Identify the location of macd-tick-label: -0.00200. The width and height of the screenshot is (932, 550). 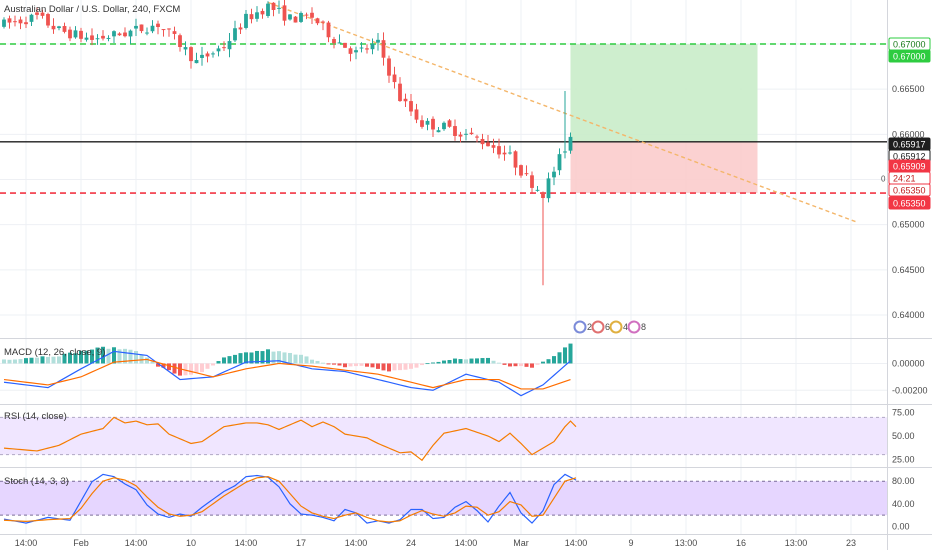
(910, 390).